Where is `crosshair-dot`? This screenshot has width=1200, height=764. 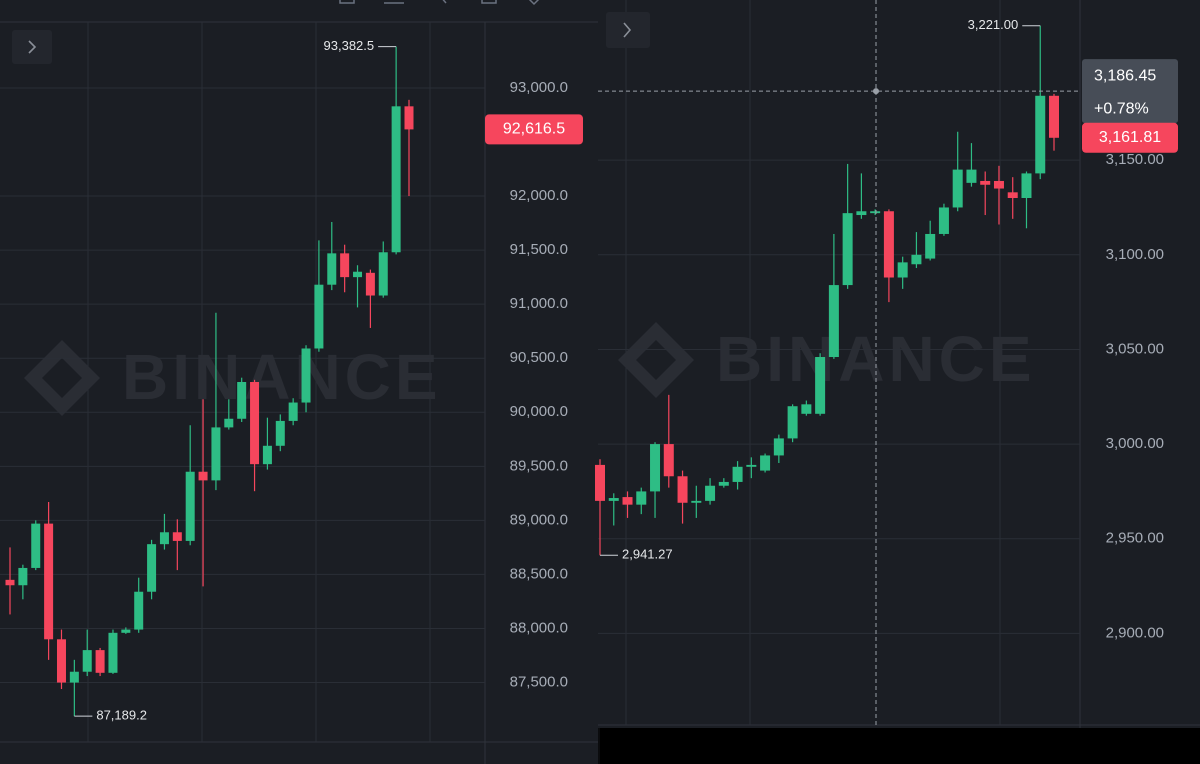 crosshair-dot is located at coordinates (876, 91).